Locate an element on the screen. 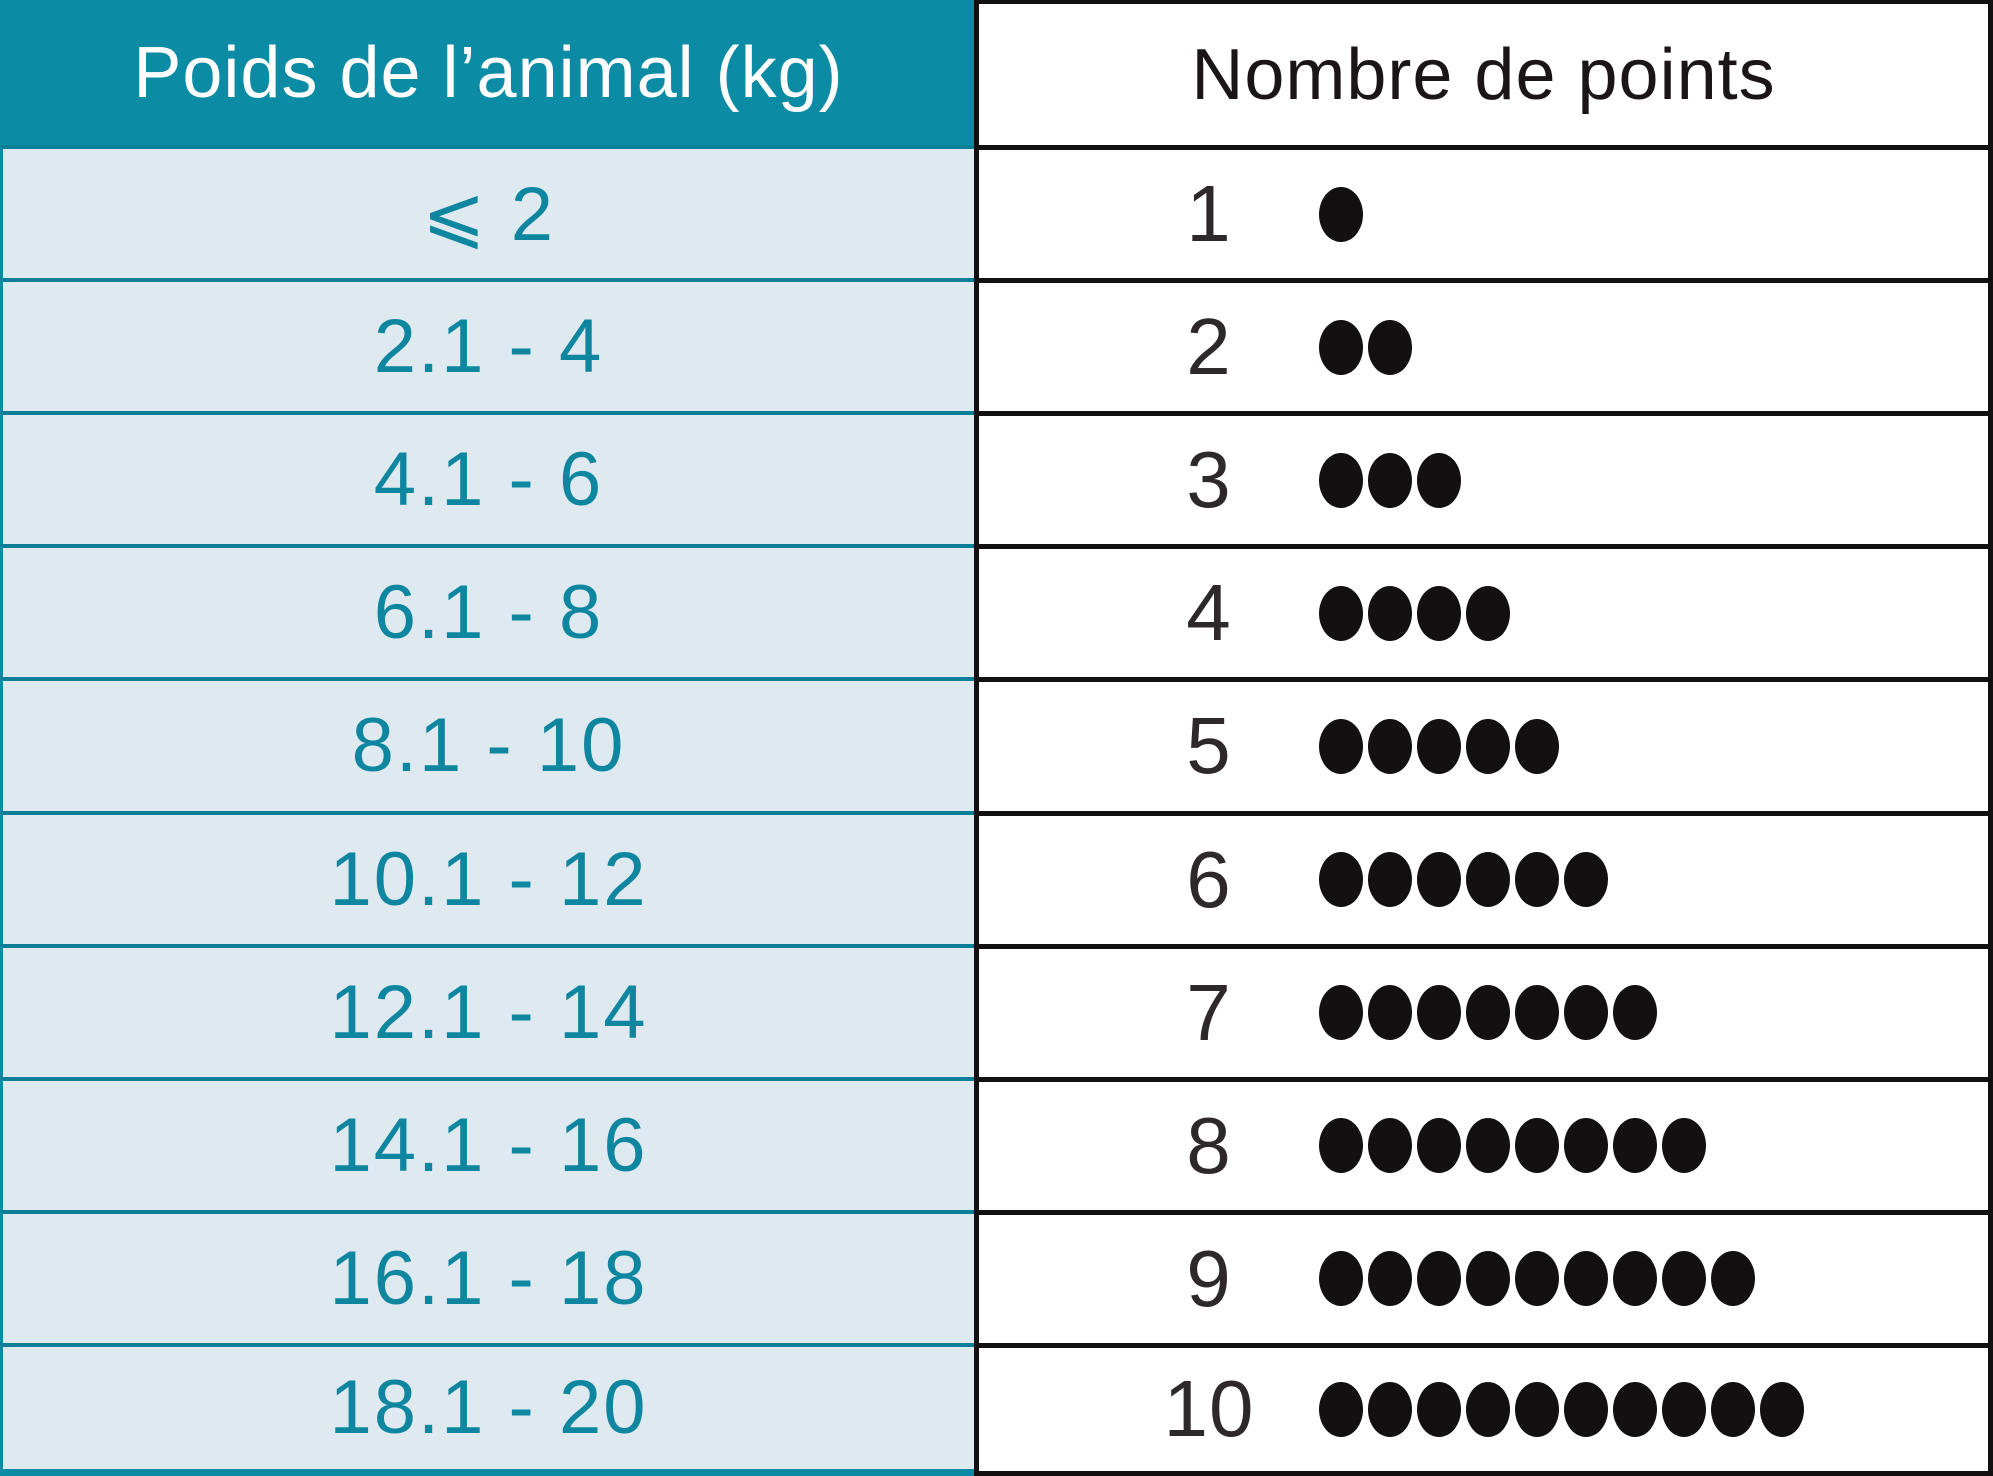 This screenshot has height=1476, width=1993. points-cell: 2 is located at coordinates (1483, 345).